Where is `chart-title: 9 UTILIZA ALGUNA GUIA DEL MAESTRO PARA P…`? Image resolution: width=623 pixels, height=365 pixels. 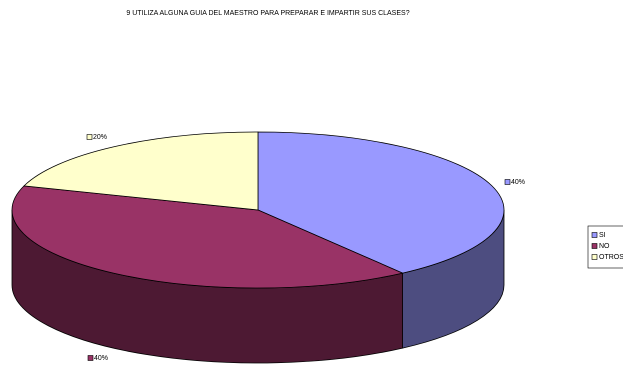
chart-title: 9 UTILIZA ALGUNA GUIA DEL MAESTRO PARA P… is located at coordinates (267, 13).